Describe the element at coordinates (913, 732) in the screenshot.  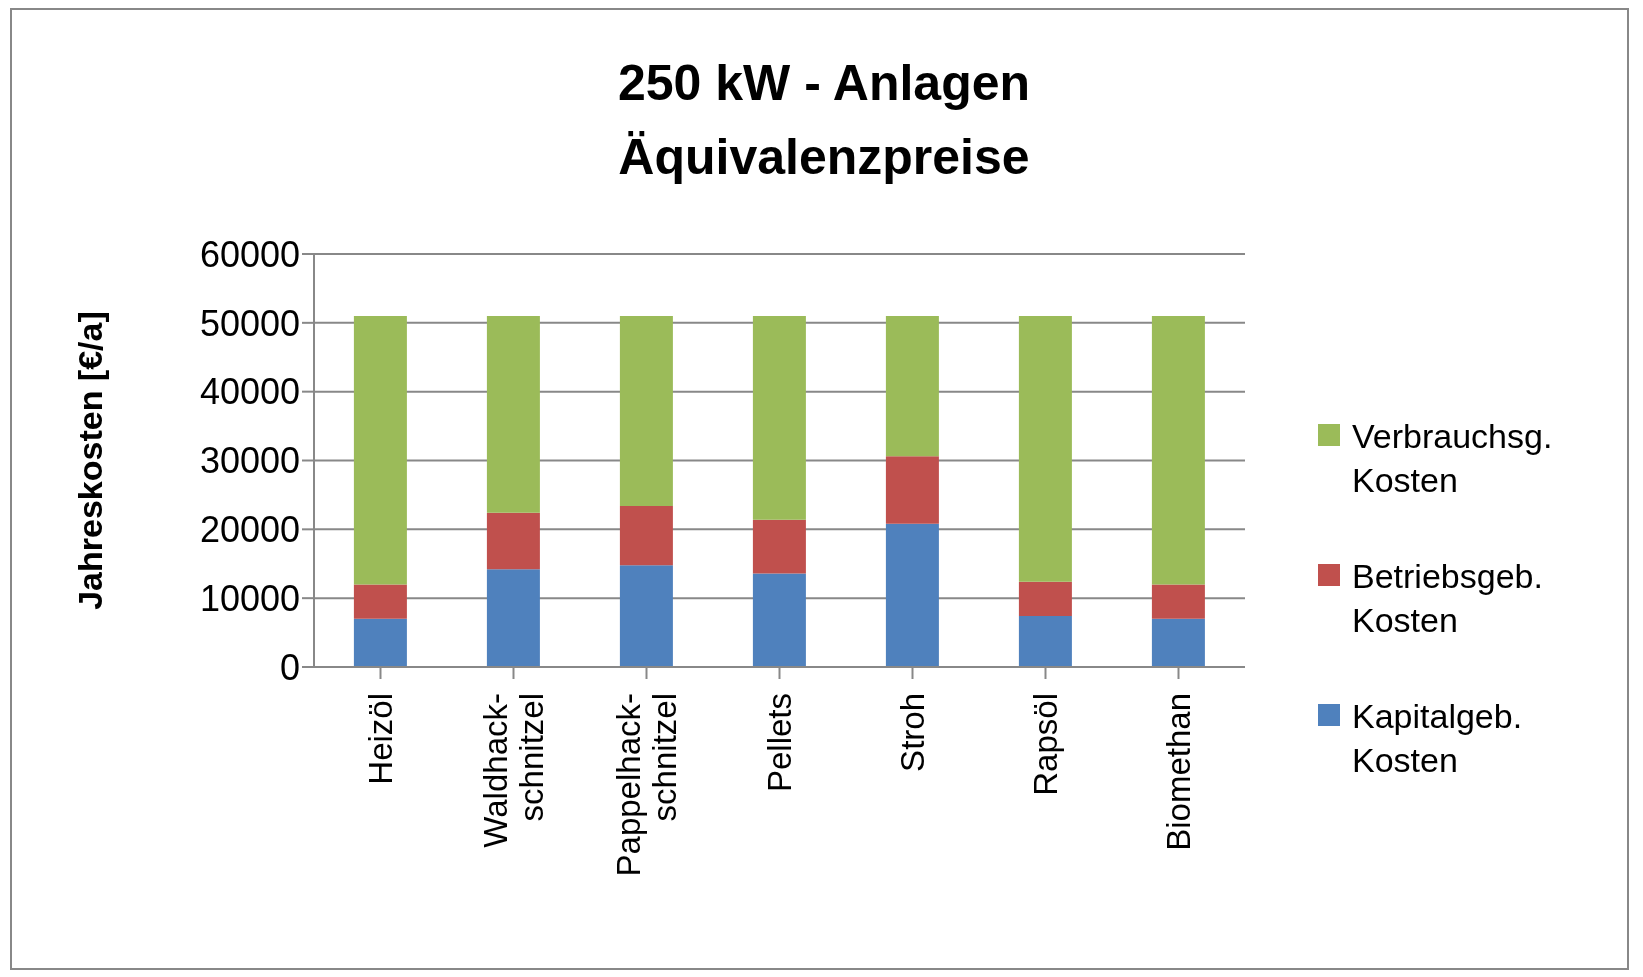
I see `x-tick-label: Stroh` at that location.